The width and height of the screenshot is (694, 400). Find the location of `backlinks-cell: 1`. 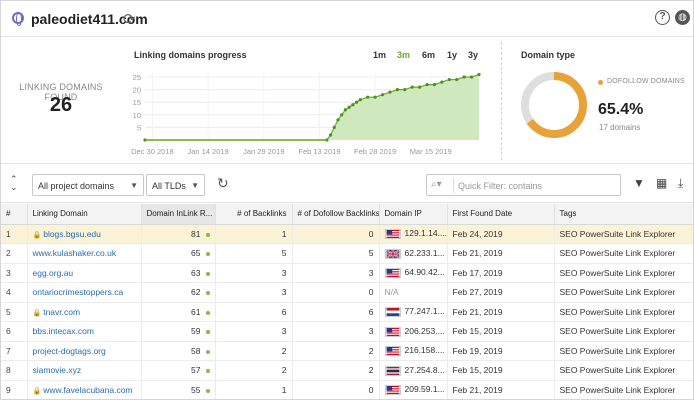

backlinks-cell: 1 is located at coordinates (254, 389).